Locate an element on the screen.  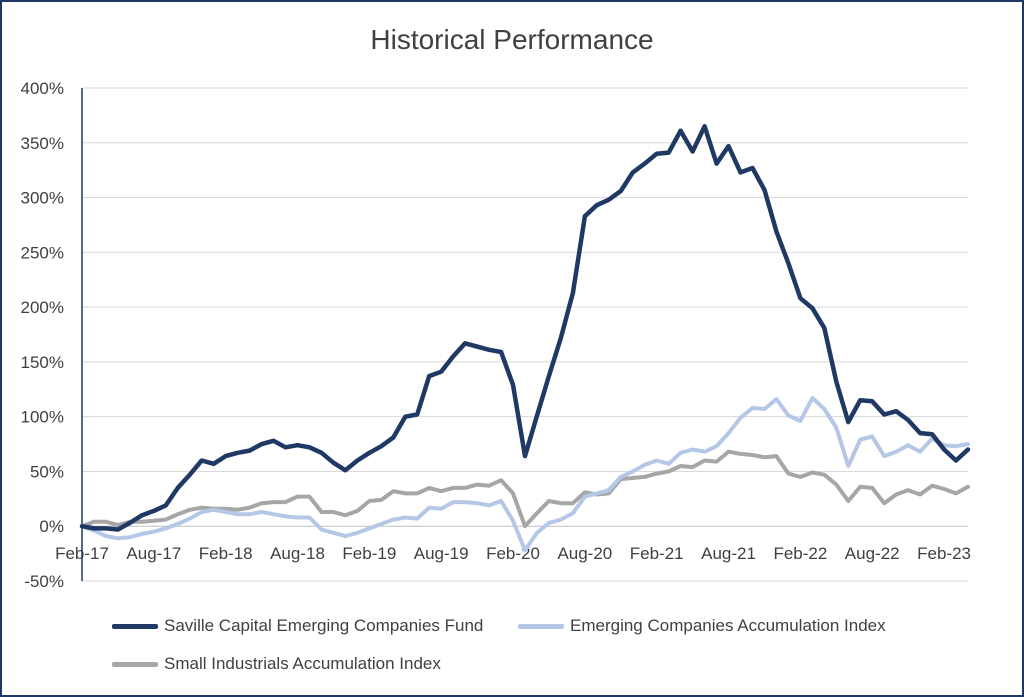
y-tick-label: 200% is located at coordinates (42, 307).